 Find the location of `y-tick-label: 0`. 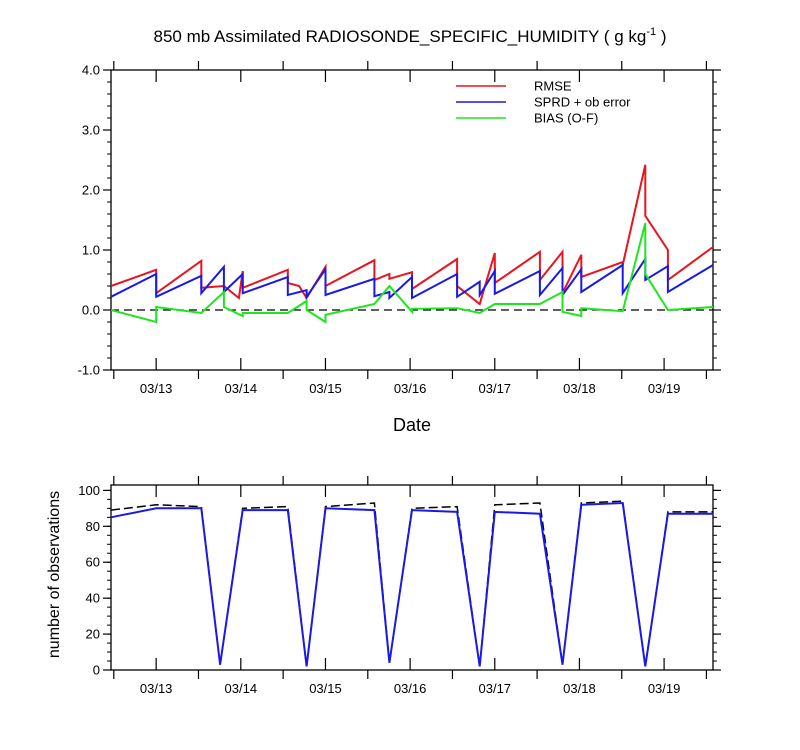

y-tick-label: 0 is located at coordinates (96, 670).